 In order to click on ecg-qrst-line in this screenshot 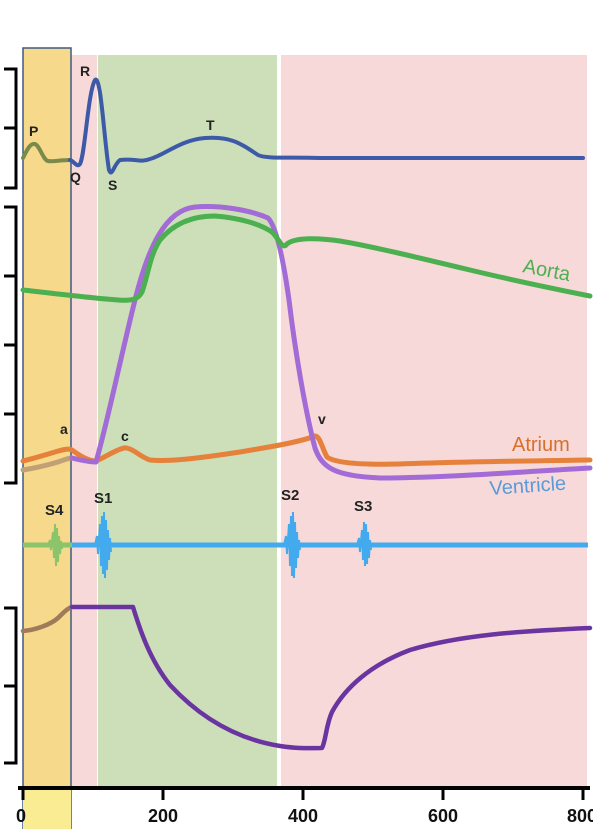, I will do `click(326, 126)`.